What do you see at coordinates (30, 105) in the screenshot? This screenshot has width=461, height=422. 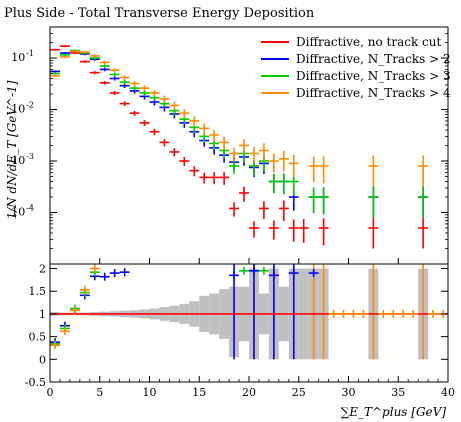 I see `y-tick-exponent: -2` at bounding box center [30, 105].